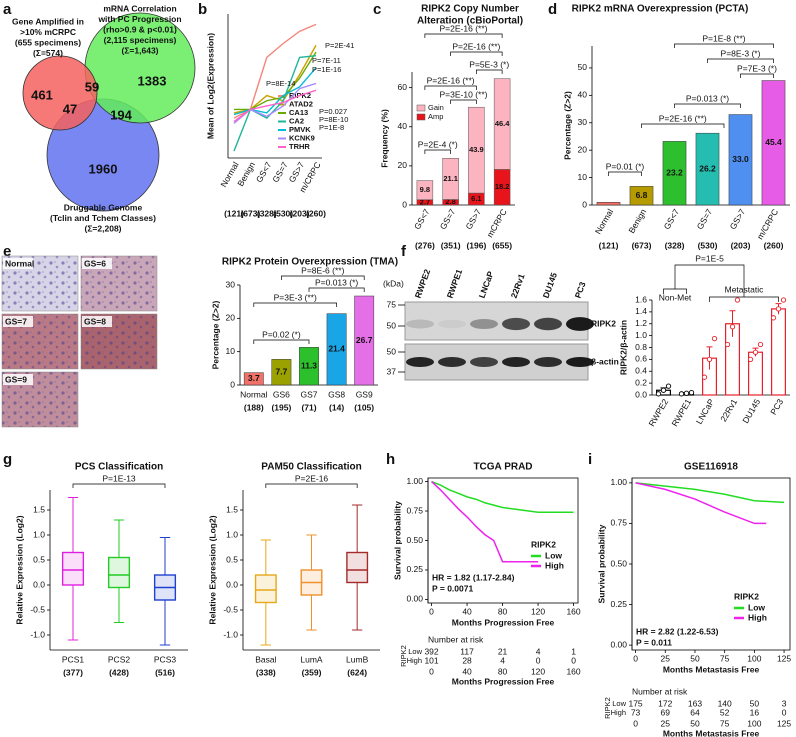 Image resolution: width=796 pixels, height=737 pixels. What do you see at coordinates (312, 672) in the screenshot?
I see `count-label: (359)` at bounding box center [312, 672].